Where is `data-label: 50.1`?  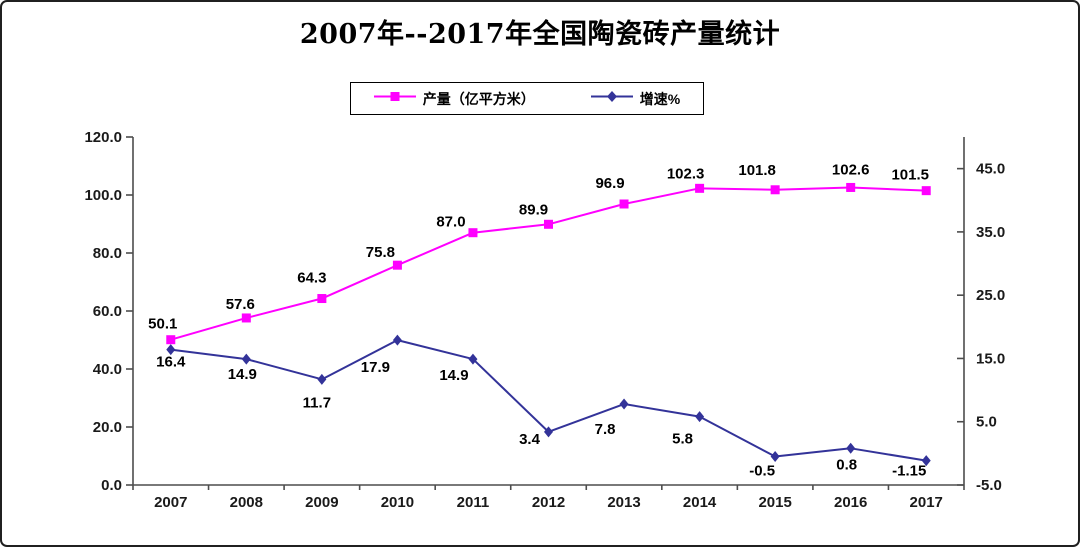
data-label: 50.1 is located at coordinates (162, 324).